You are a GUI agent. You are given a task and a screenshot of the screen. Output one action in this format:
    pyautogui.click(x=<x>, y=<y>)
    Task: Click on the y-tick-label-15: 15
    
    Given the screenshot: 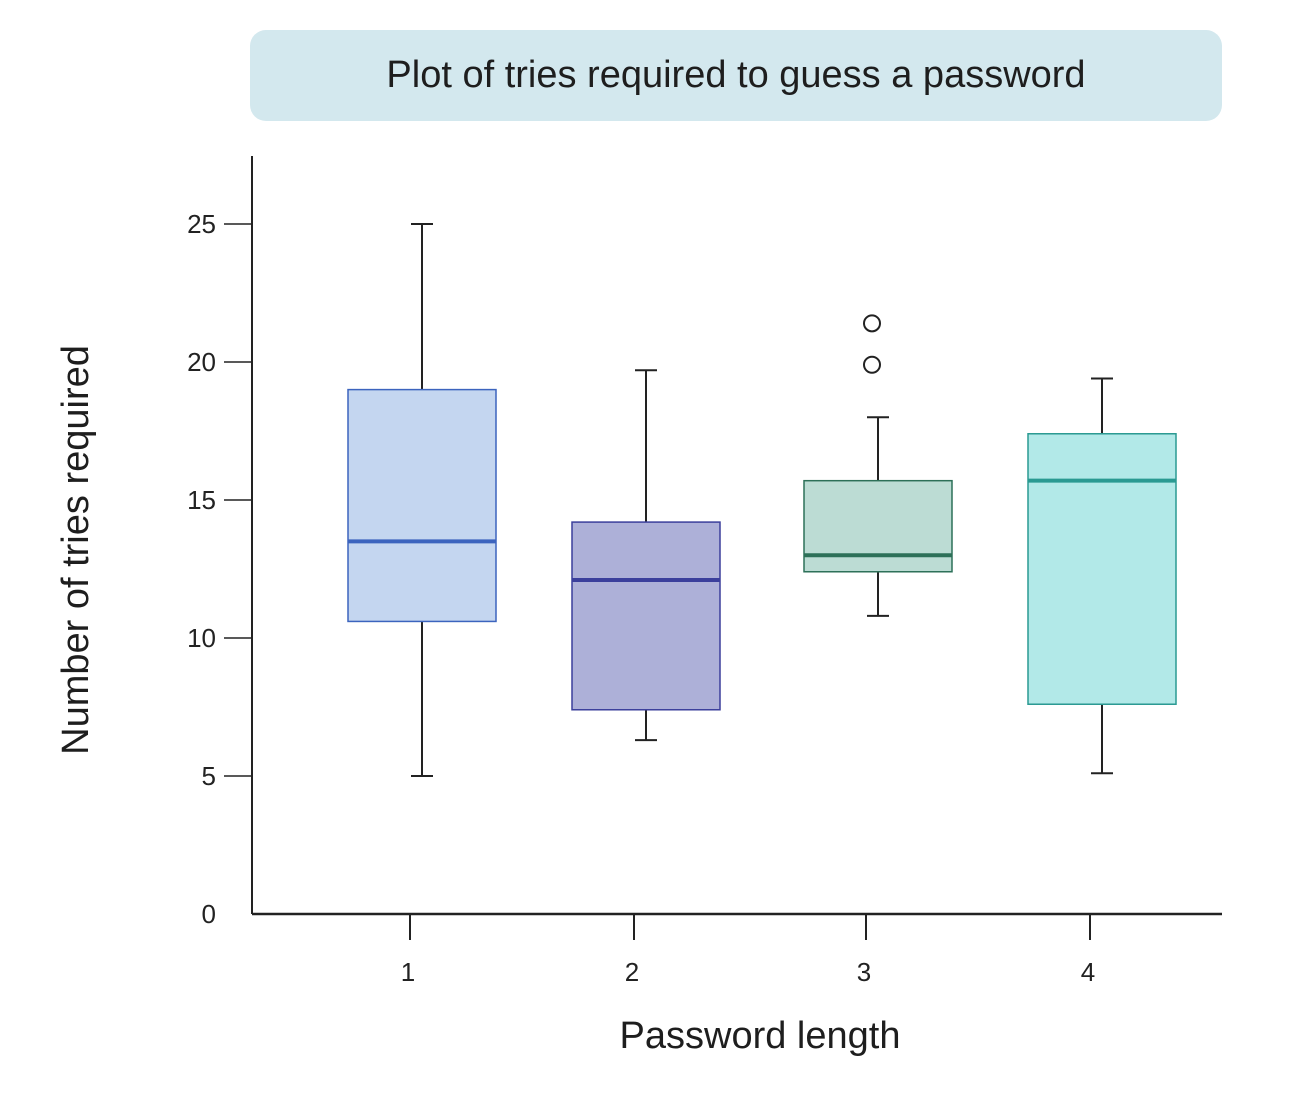 What is the action you would take?
    pyautogui.click(x=201, y=500)
    